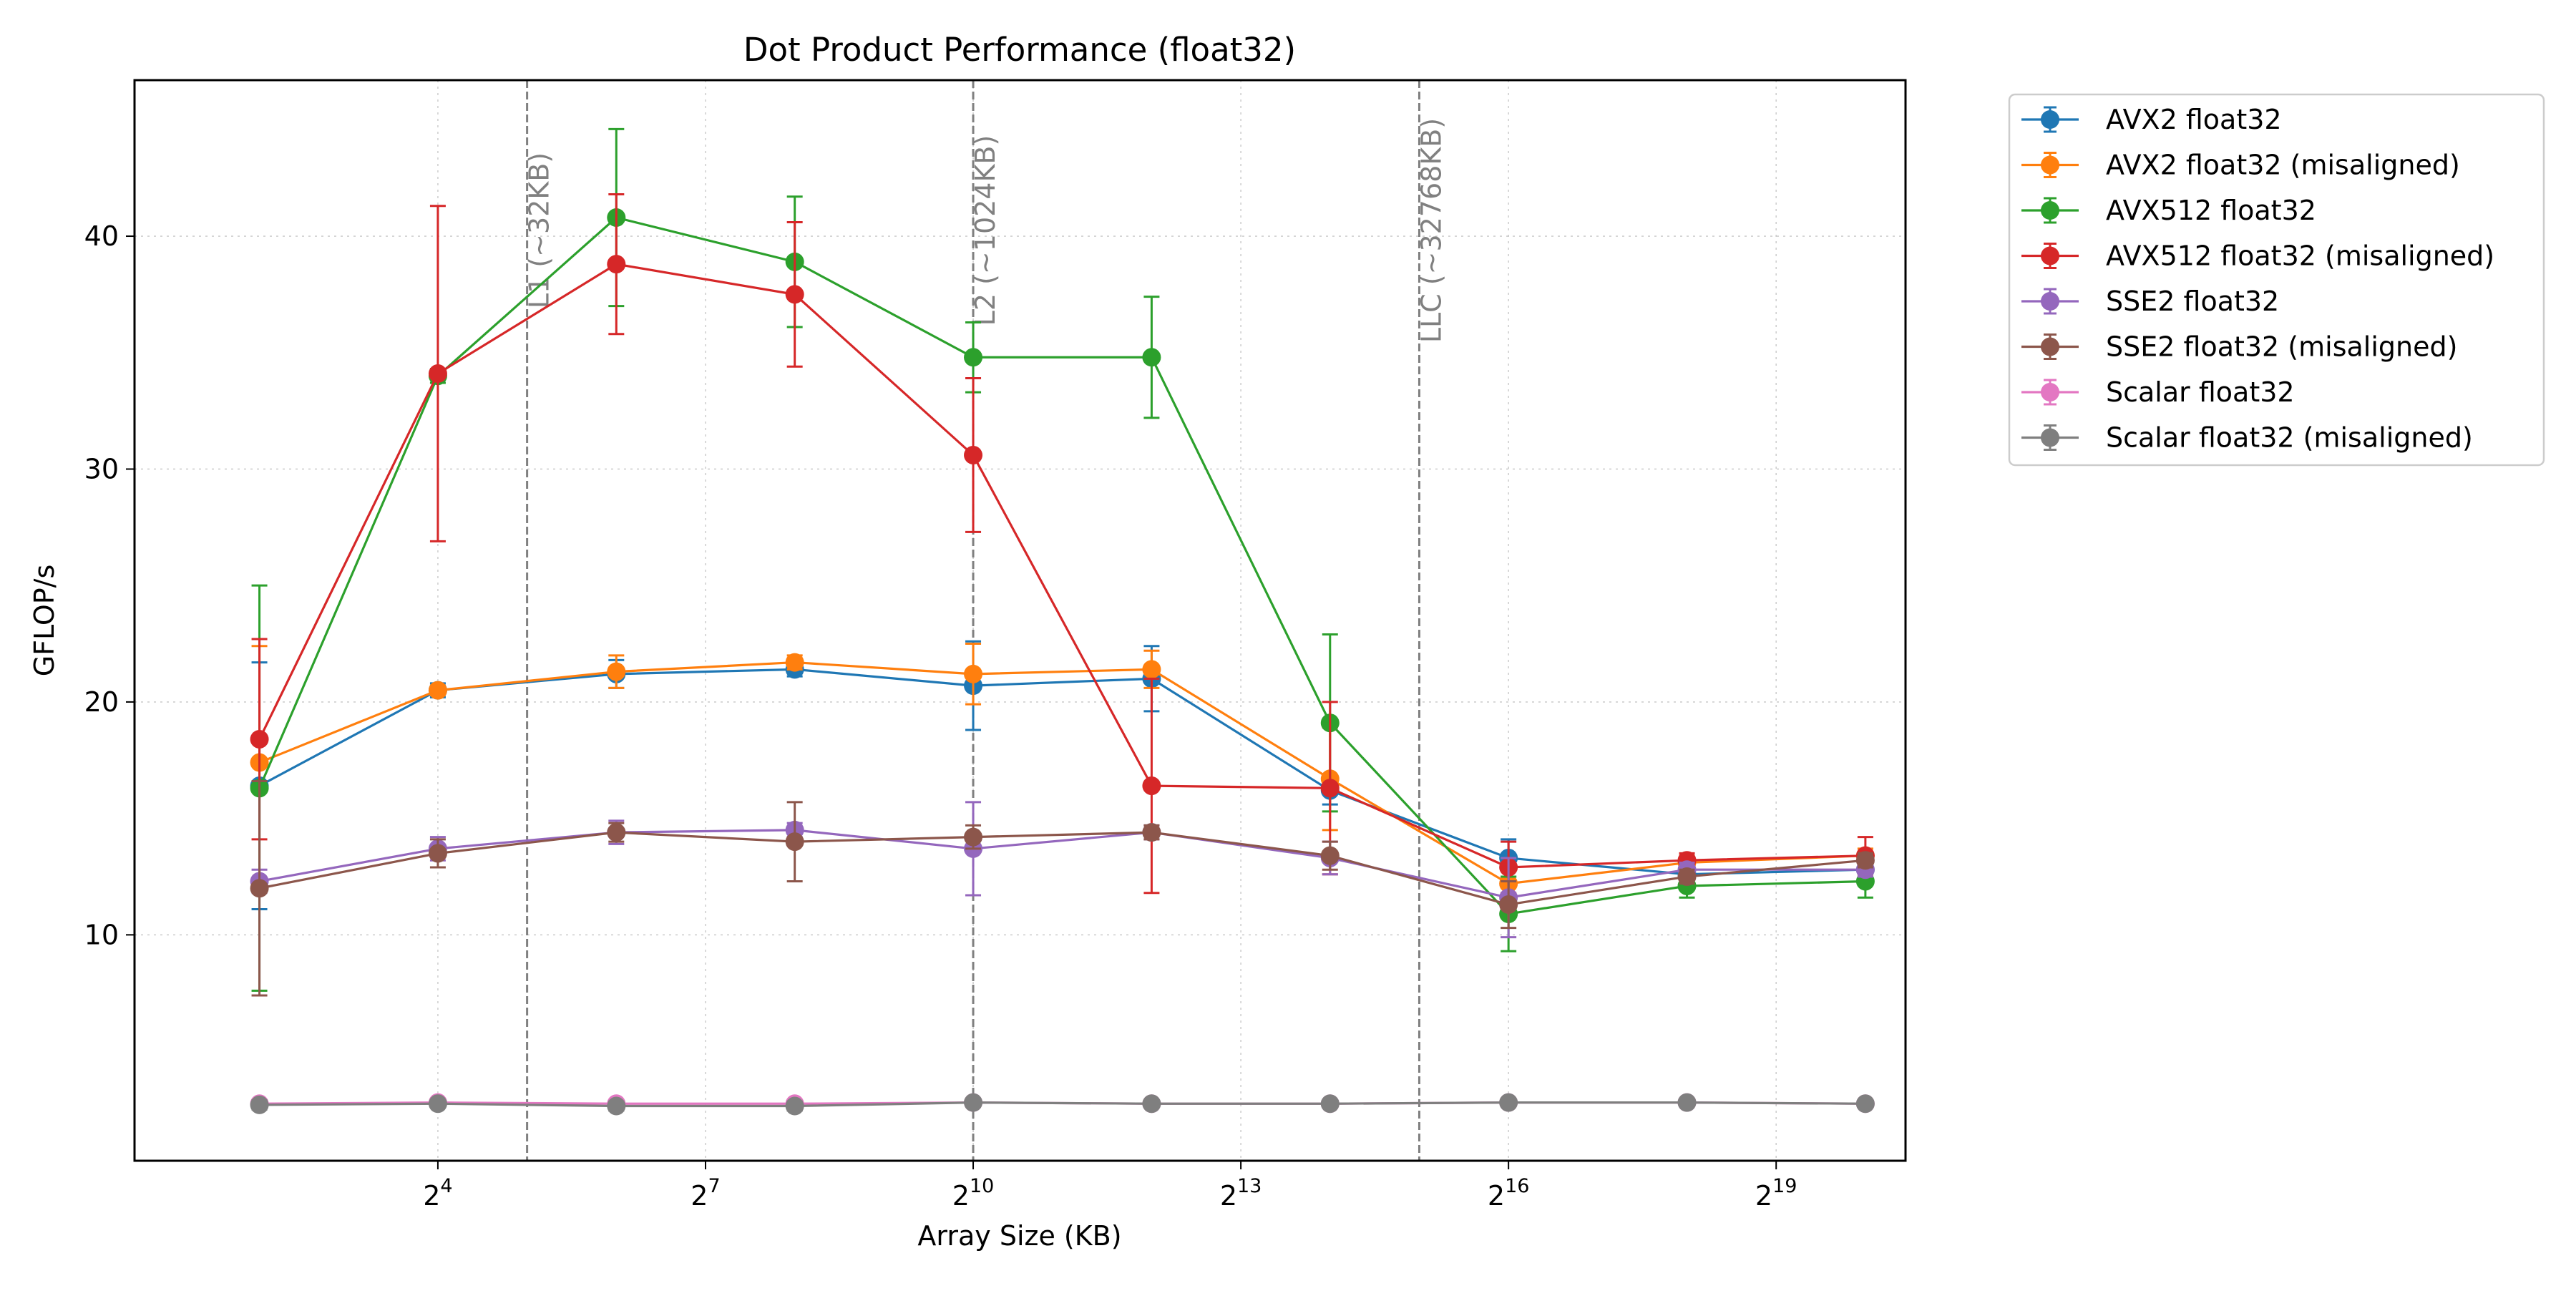  What do you see at coordinates (101, 236) in the screenshot?
I see `y-tick-label: 40` at bounding box center [101, 236].